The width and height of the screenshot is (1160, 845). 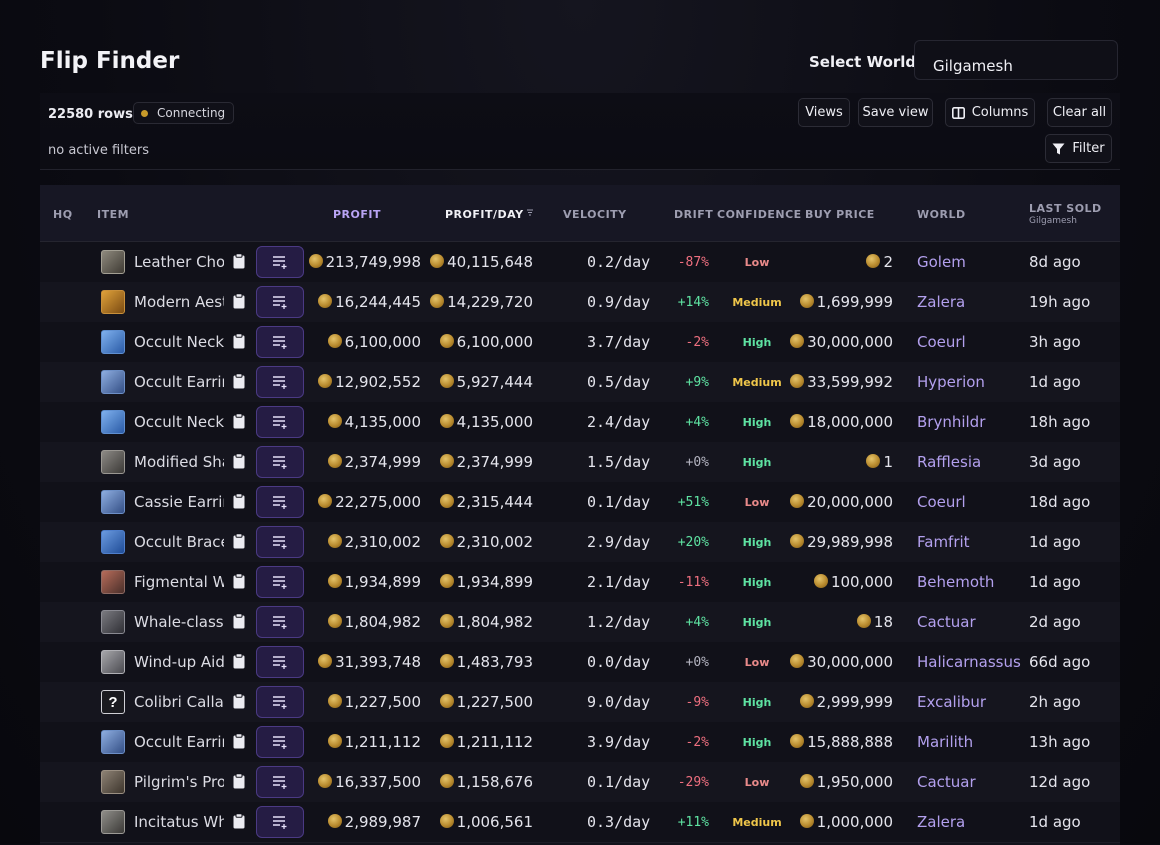 I want to click on columns-button: Columns, so click(x=990, y=112).